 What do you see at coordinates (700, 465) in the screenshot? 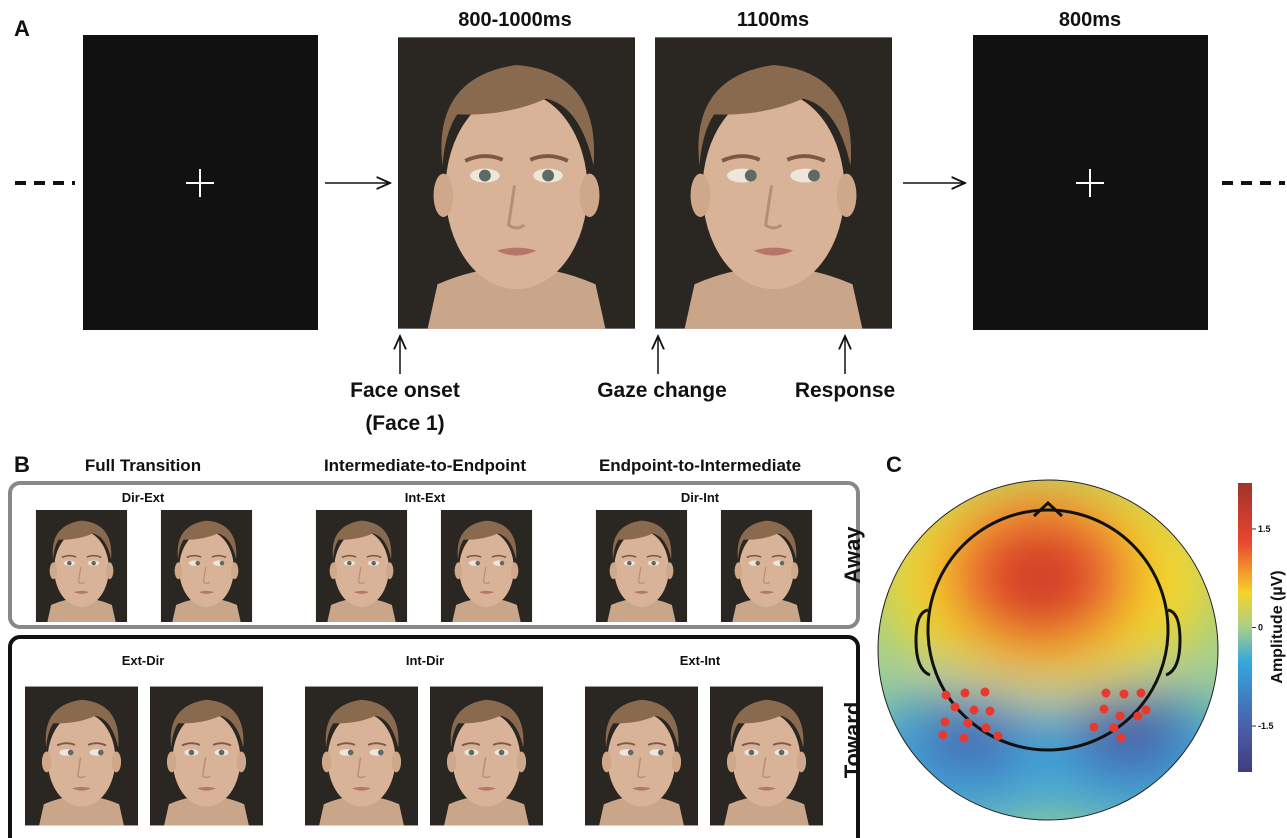
I see `column-header: Endpoint-to-Intermediate` at bounding box center [700, 465].